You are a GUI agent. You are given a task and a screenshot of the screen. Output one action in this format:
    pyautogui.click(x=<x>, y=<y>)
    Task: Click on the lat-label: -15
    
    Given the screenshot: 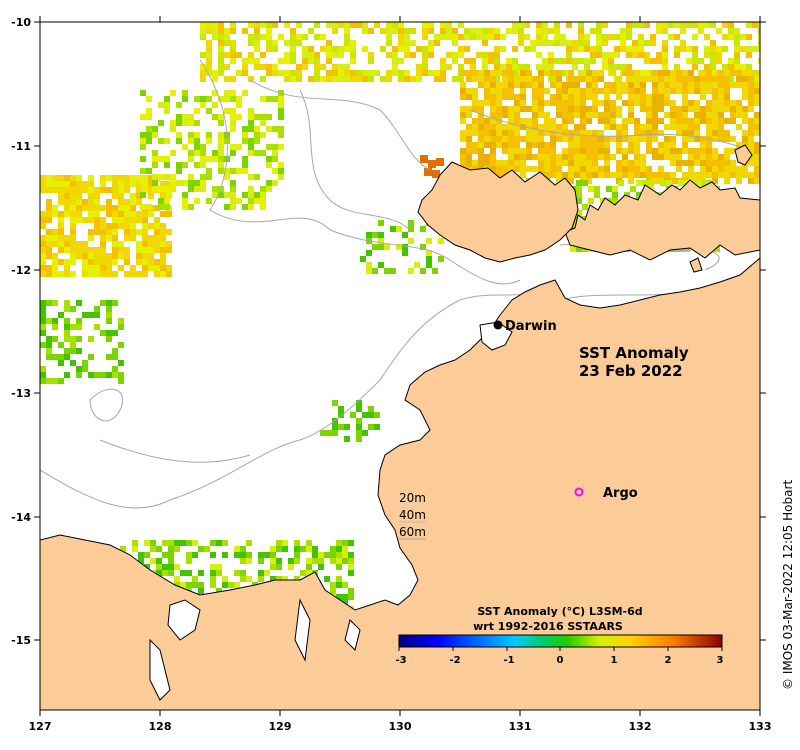 What is the action you would take?
    pyautogui.click(x=21, y=640)
    